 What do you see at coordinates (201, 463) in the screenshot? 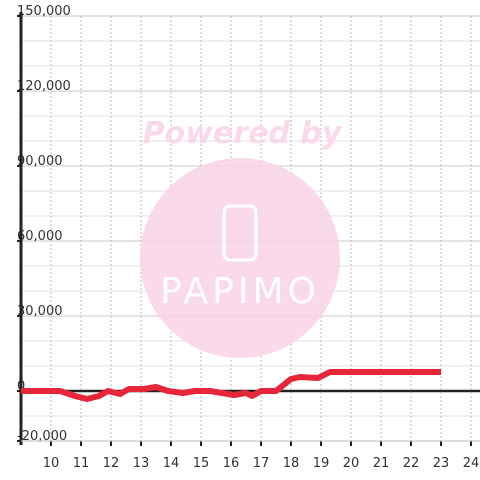
I see `x-tick-label: 15` at bounding box center [201, 463].